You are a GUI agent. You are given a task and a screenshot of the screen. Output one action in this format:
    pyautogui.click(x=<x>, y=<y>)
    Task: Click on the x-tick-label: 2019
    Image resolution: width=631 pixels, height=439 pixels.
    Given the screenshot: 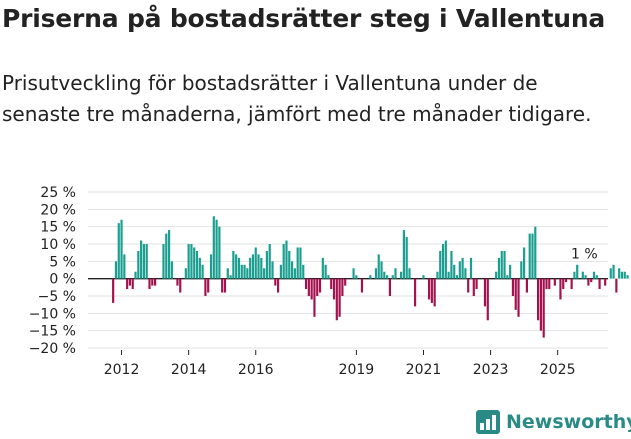 What is the action you would take?
    pyautogui.click(x=357, y=370)
    